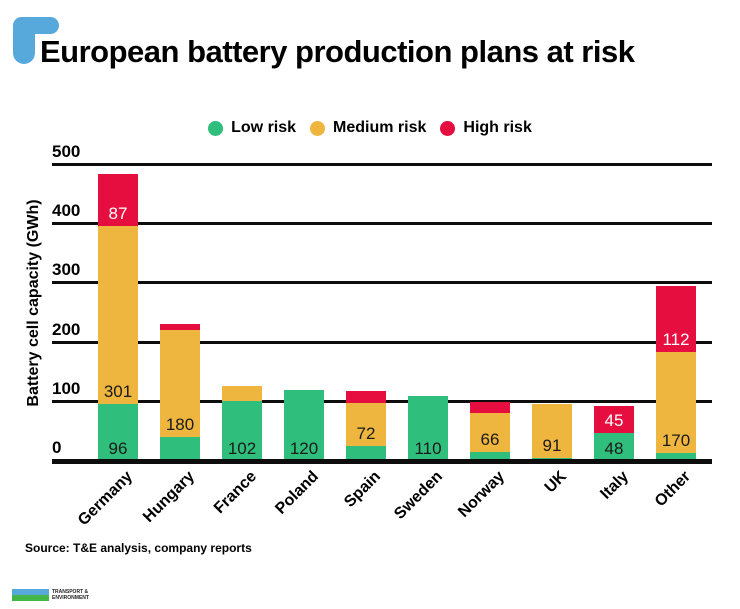 Image resolution: width=740 pixels, height=609 pixels. What do you see at coordinates (180, 383) in the screenshot?
I see `segment-medium-hungary: 180` at bounding box center [180, 383].